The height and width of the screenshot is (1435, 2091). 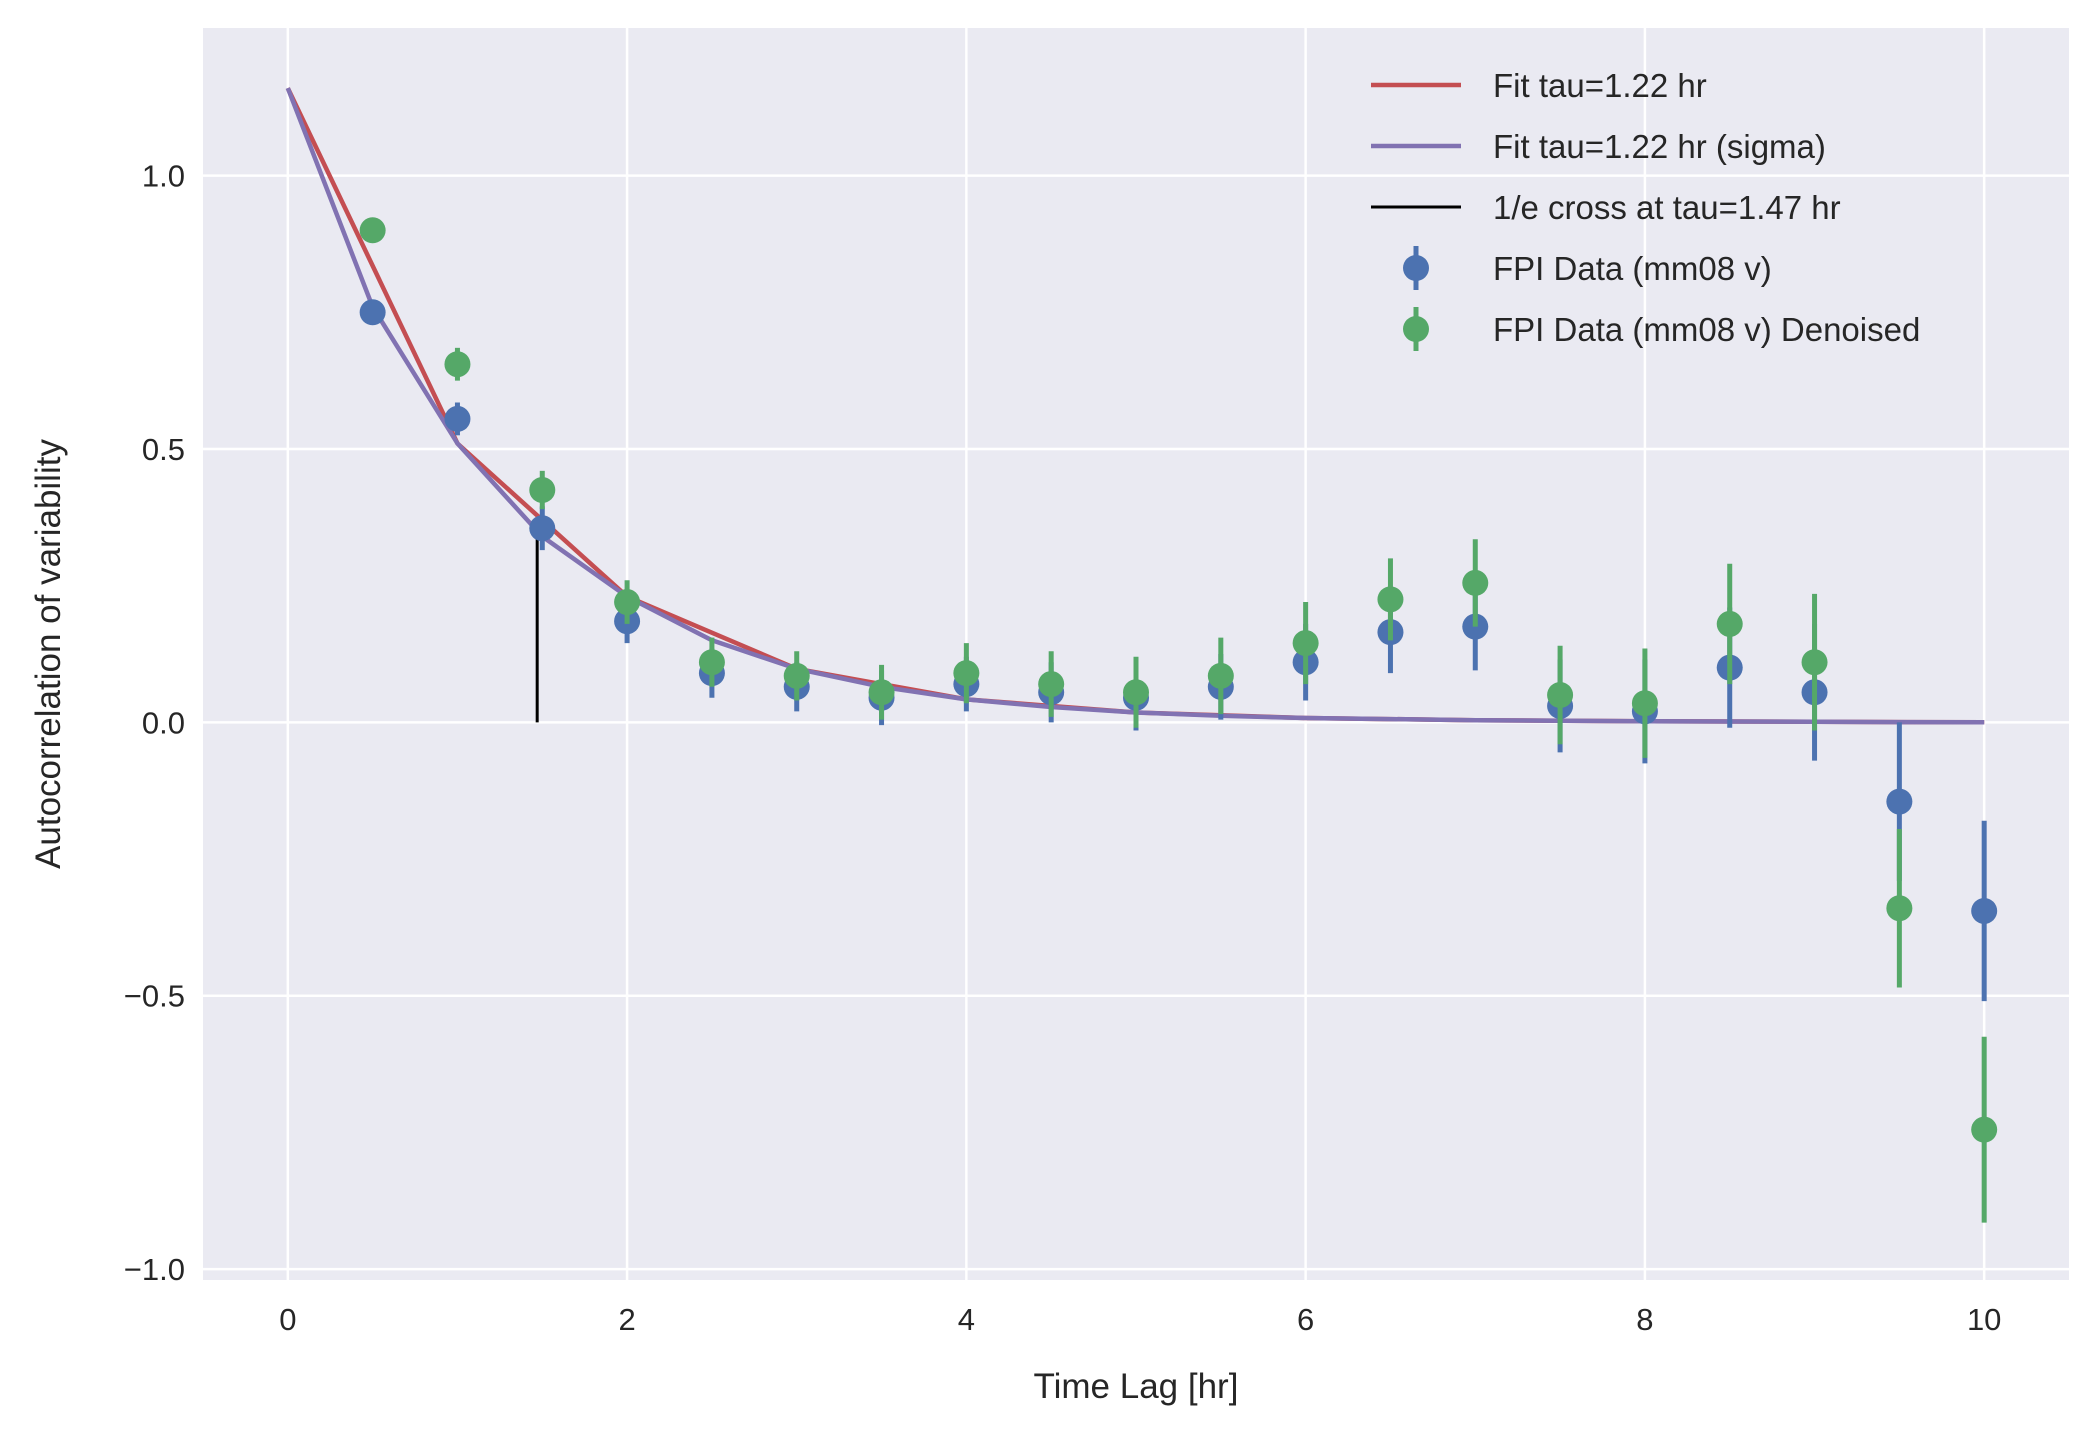 I want to click on y-tick-labels: 1.0 0.5 0.0 −0.5 −1.0, so click(x=154, y=723).